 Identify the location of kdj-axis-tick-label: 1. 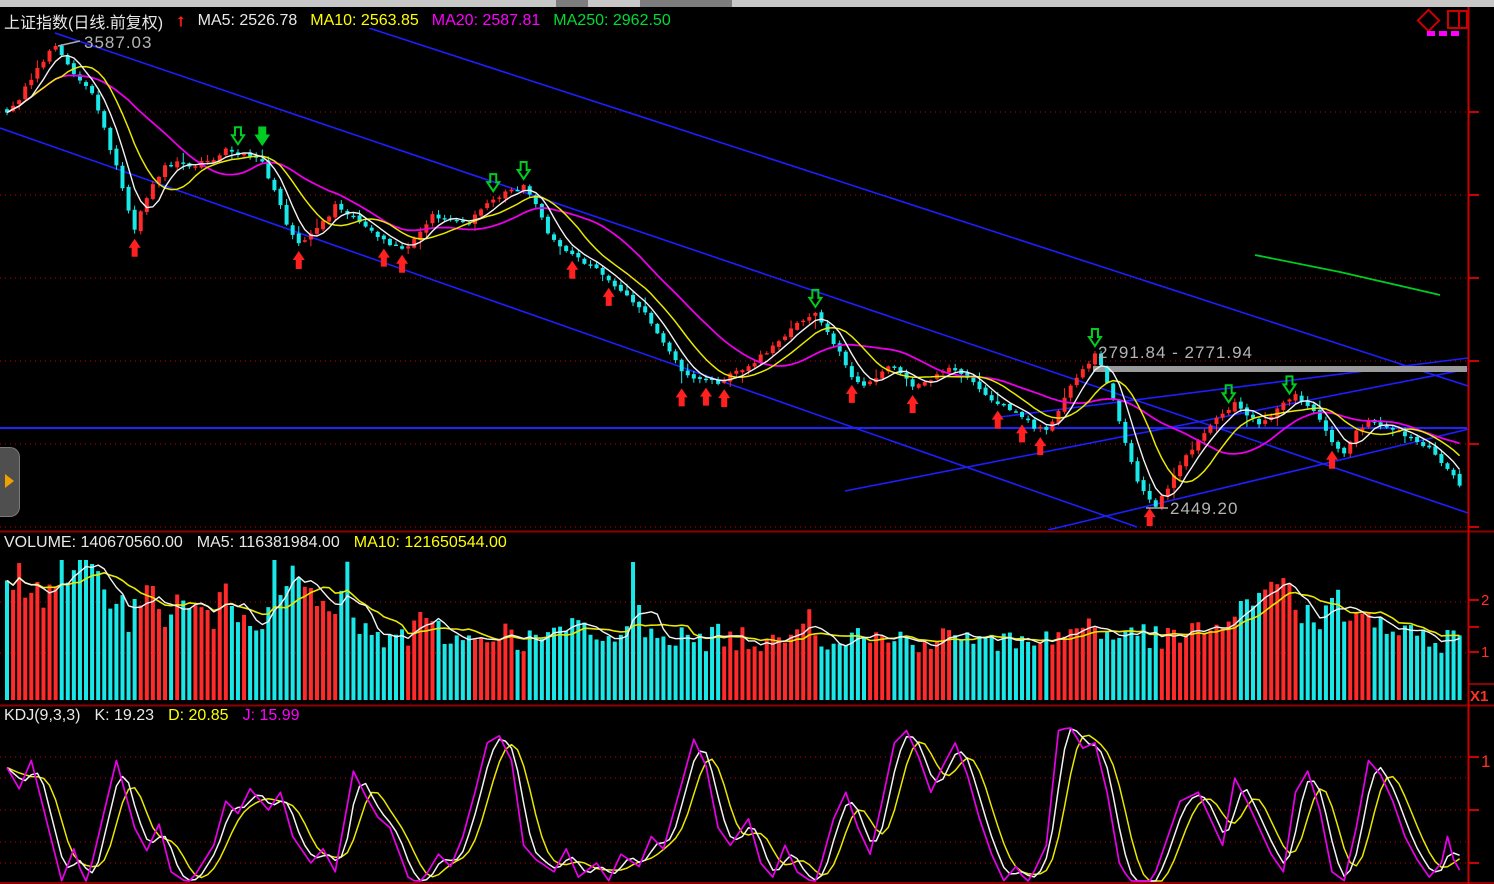
(1486, 761).